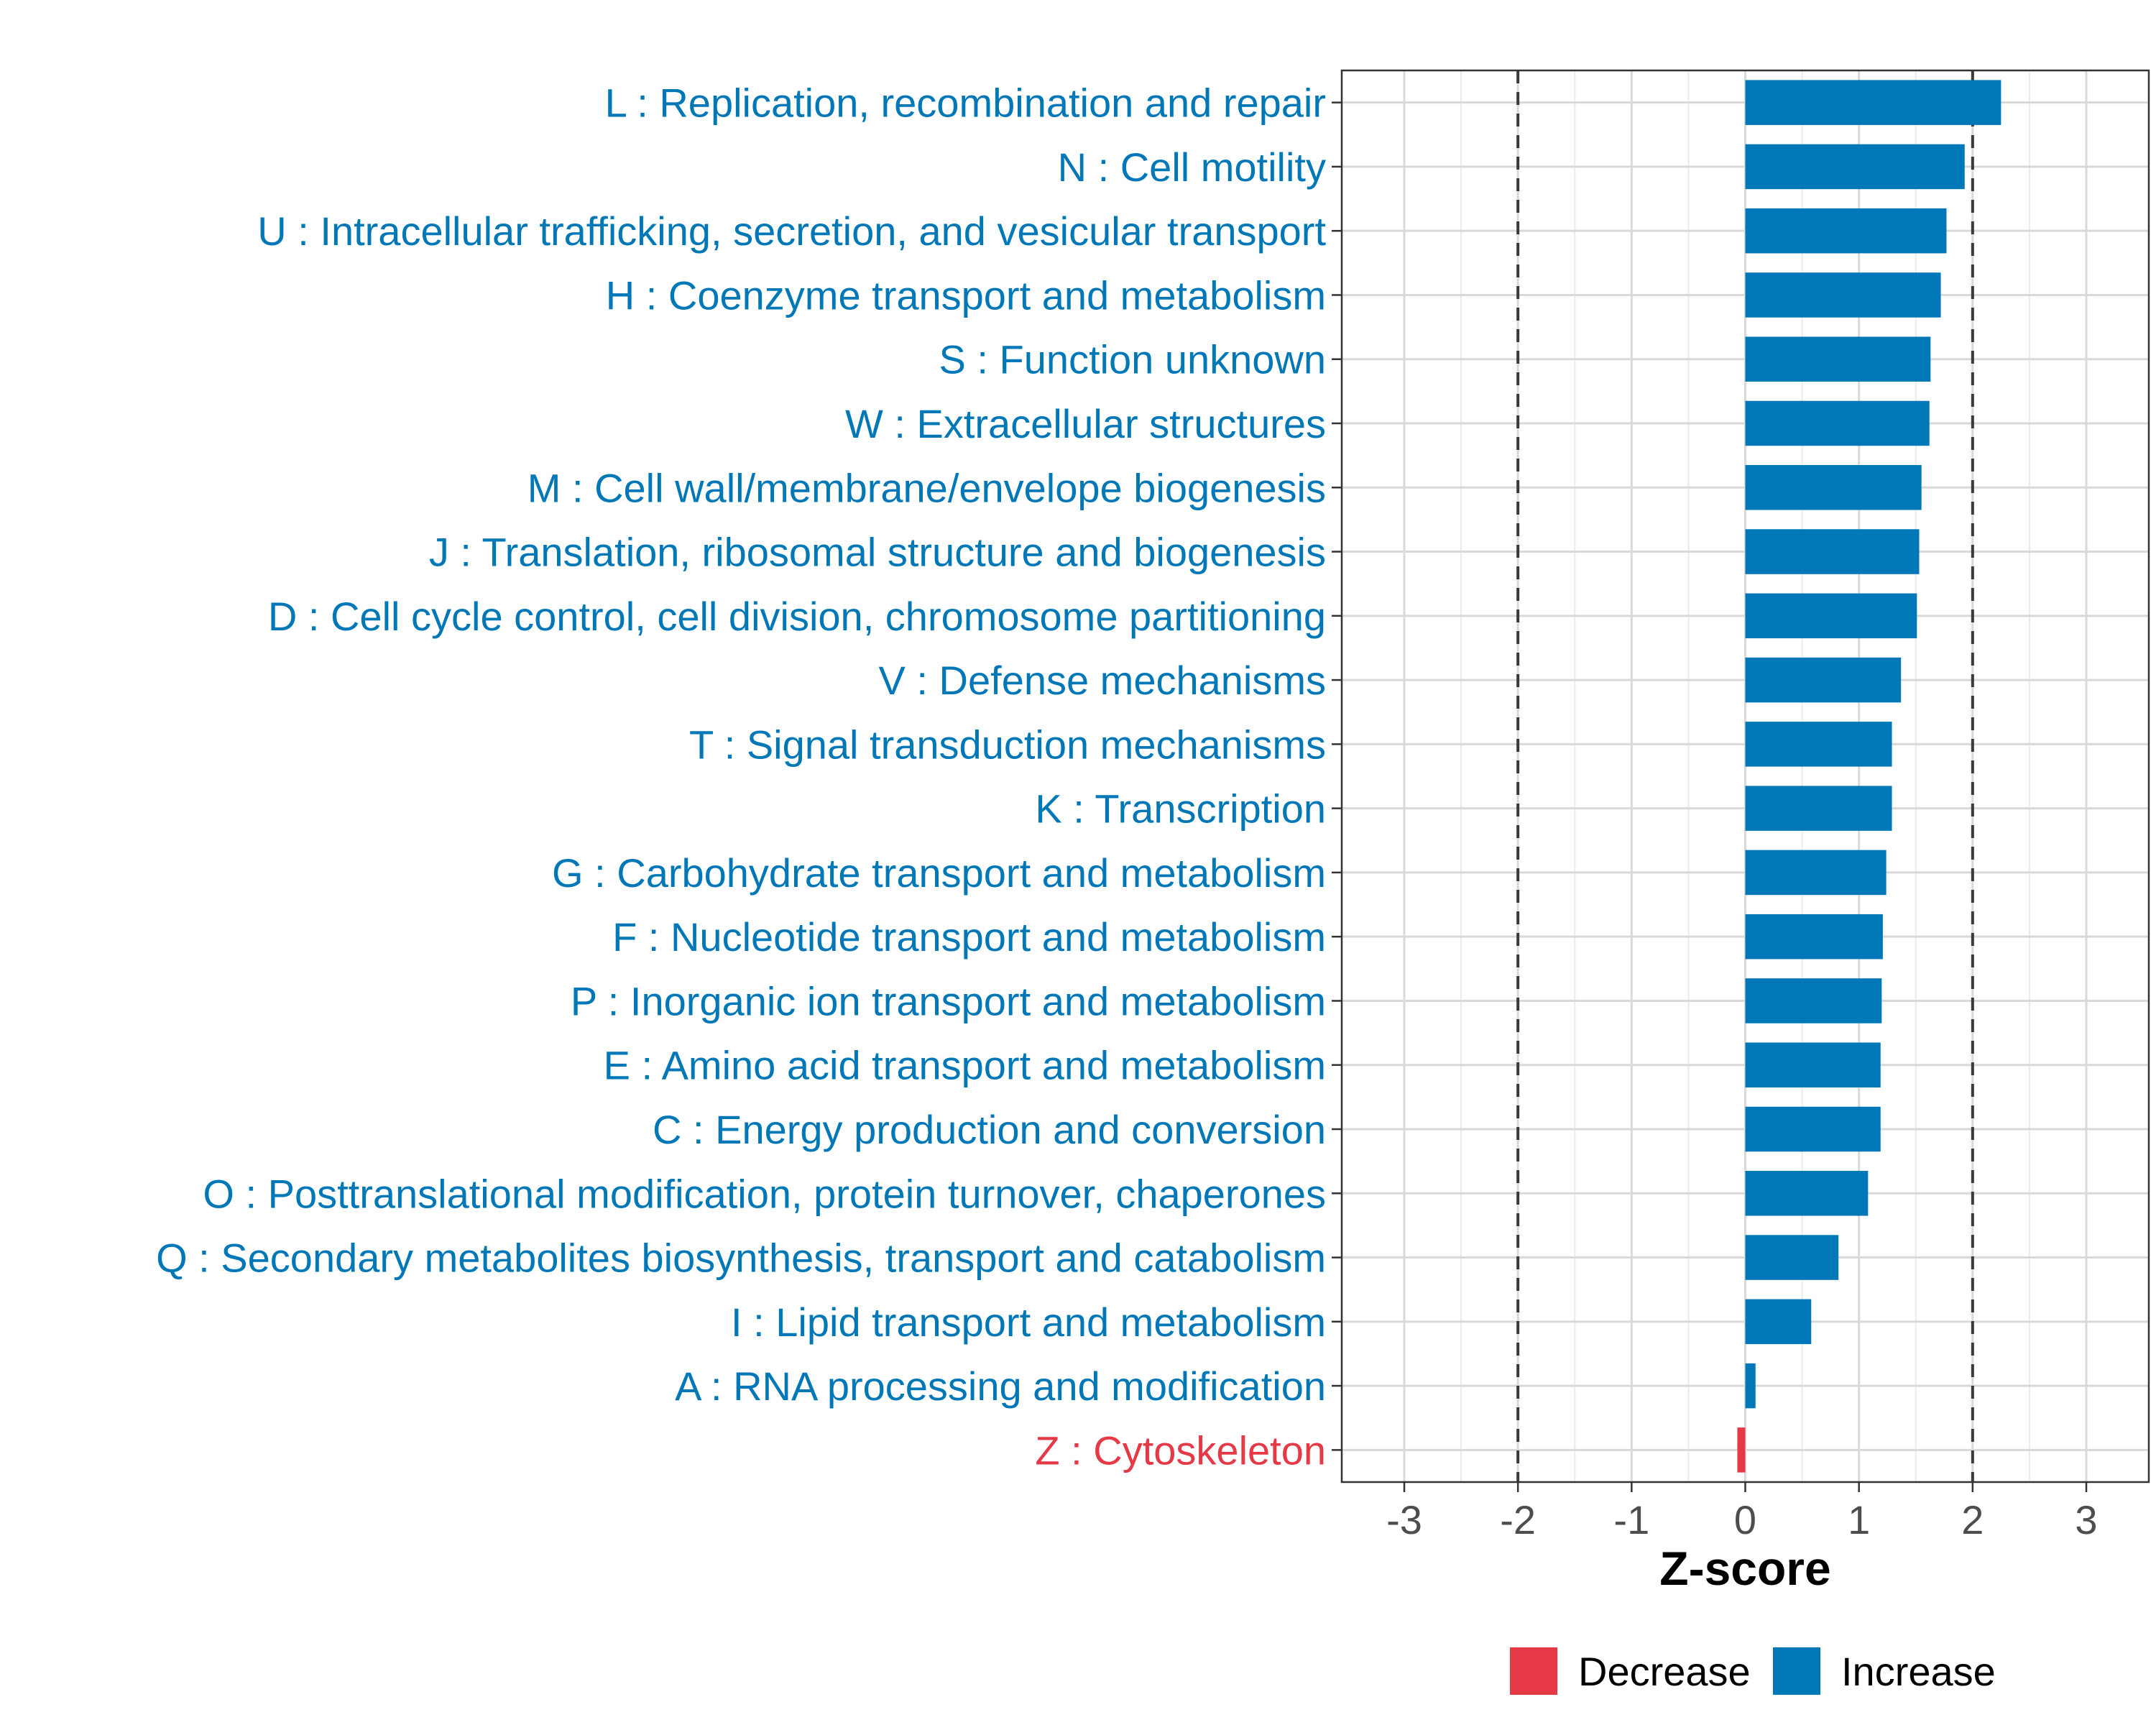 The image size is (2156, 1725). What do you see at coordinates (1869, 776) in the screenshot?
I see `bars` at bounding box center [1869, 776].